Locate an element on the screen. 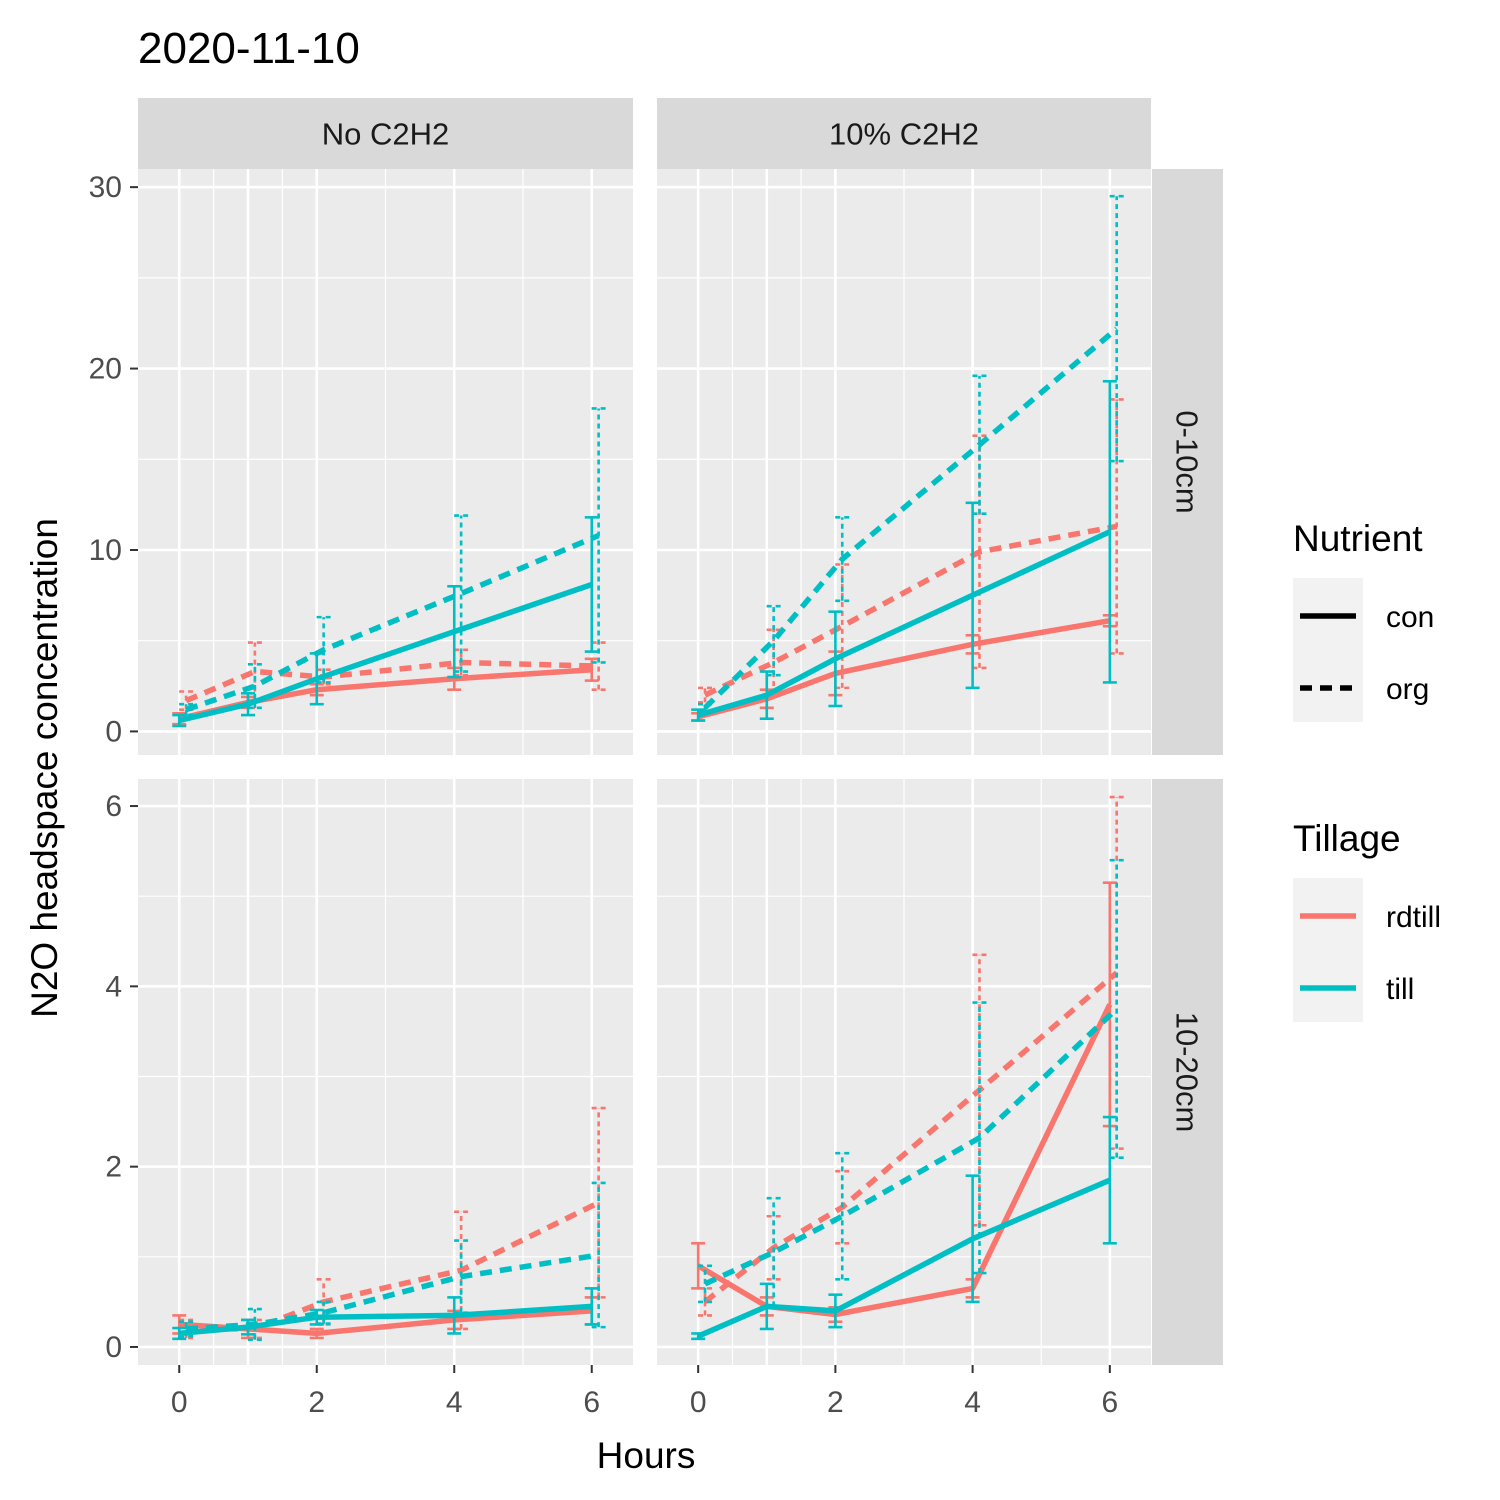 The width and height of the screenshot is (1500, 1500). legend-label-con: con is located at coordinates (1410, 617).